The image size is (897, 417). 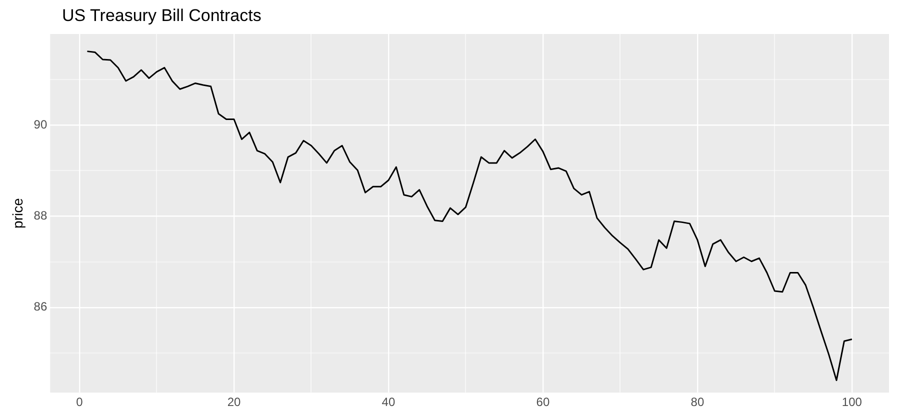 What do you see at coordinates (234, 402) in the screenshot?
I see `x-tick-label: 20` at bounding box center [234, 402].